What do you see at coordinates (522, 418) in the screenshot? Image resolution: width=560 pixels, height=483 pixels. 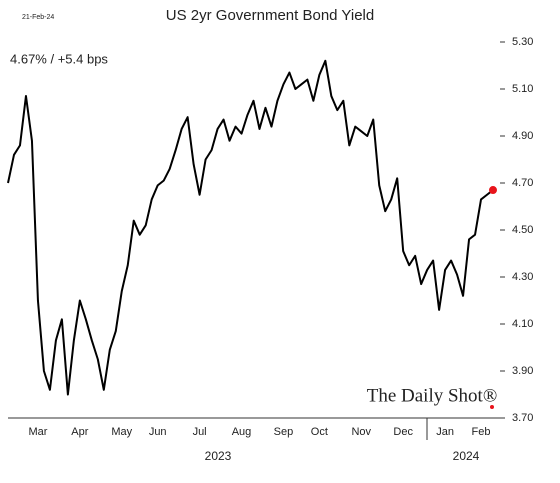 I see `y-tick-label: 3.70` at bounding box center [522, 418].